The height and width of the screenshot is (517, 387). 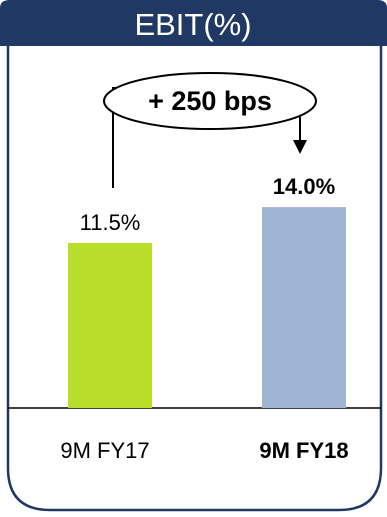 I want to click on change-annotation: + 250 bps, so click(x=210, y=101).